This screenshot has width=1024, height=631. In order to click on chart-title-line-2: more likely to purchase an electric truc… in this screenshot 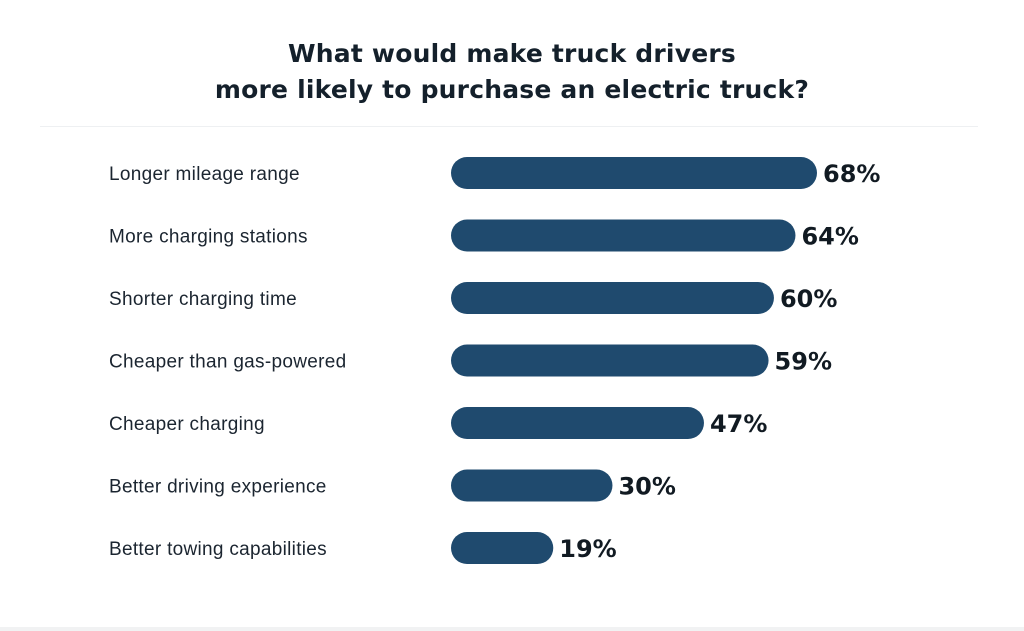, I will do `click(512, 89)`.